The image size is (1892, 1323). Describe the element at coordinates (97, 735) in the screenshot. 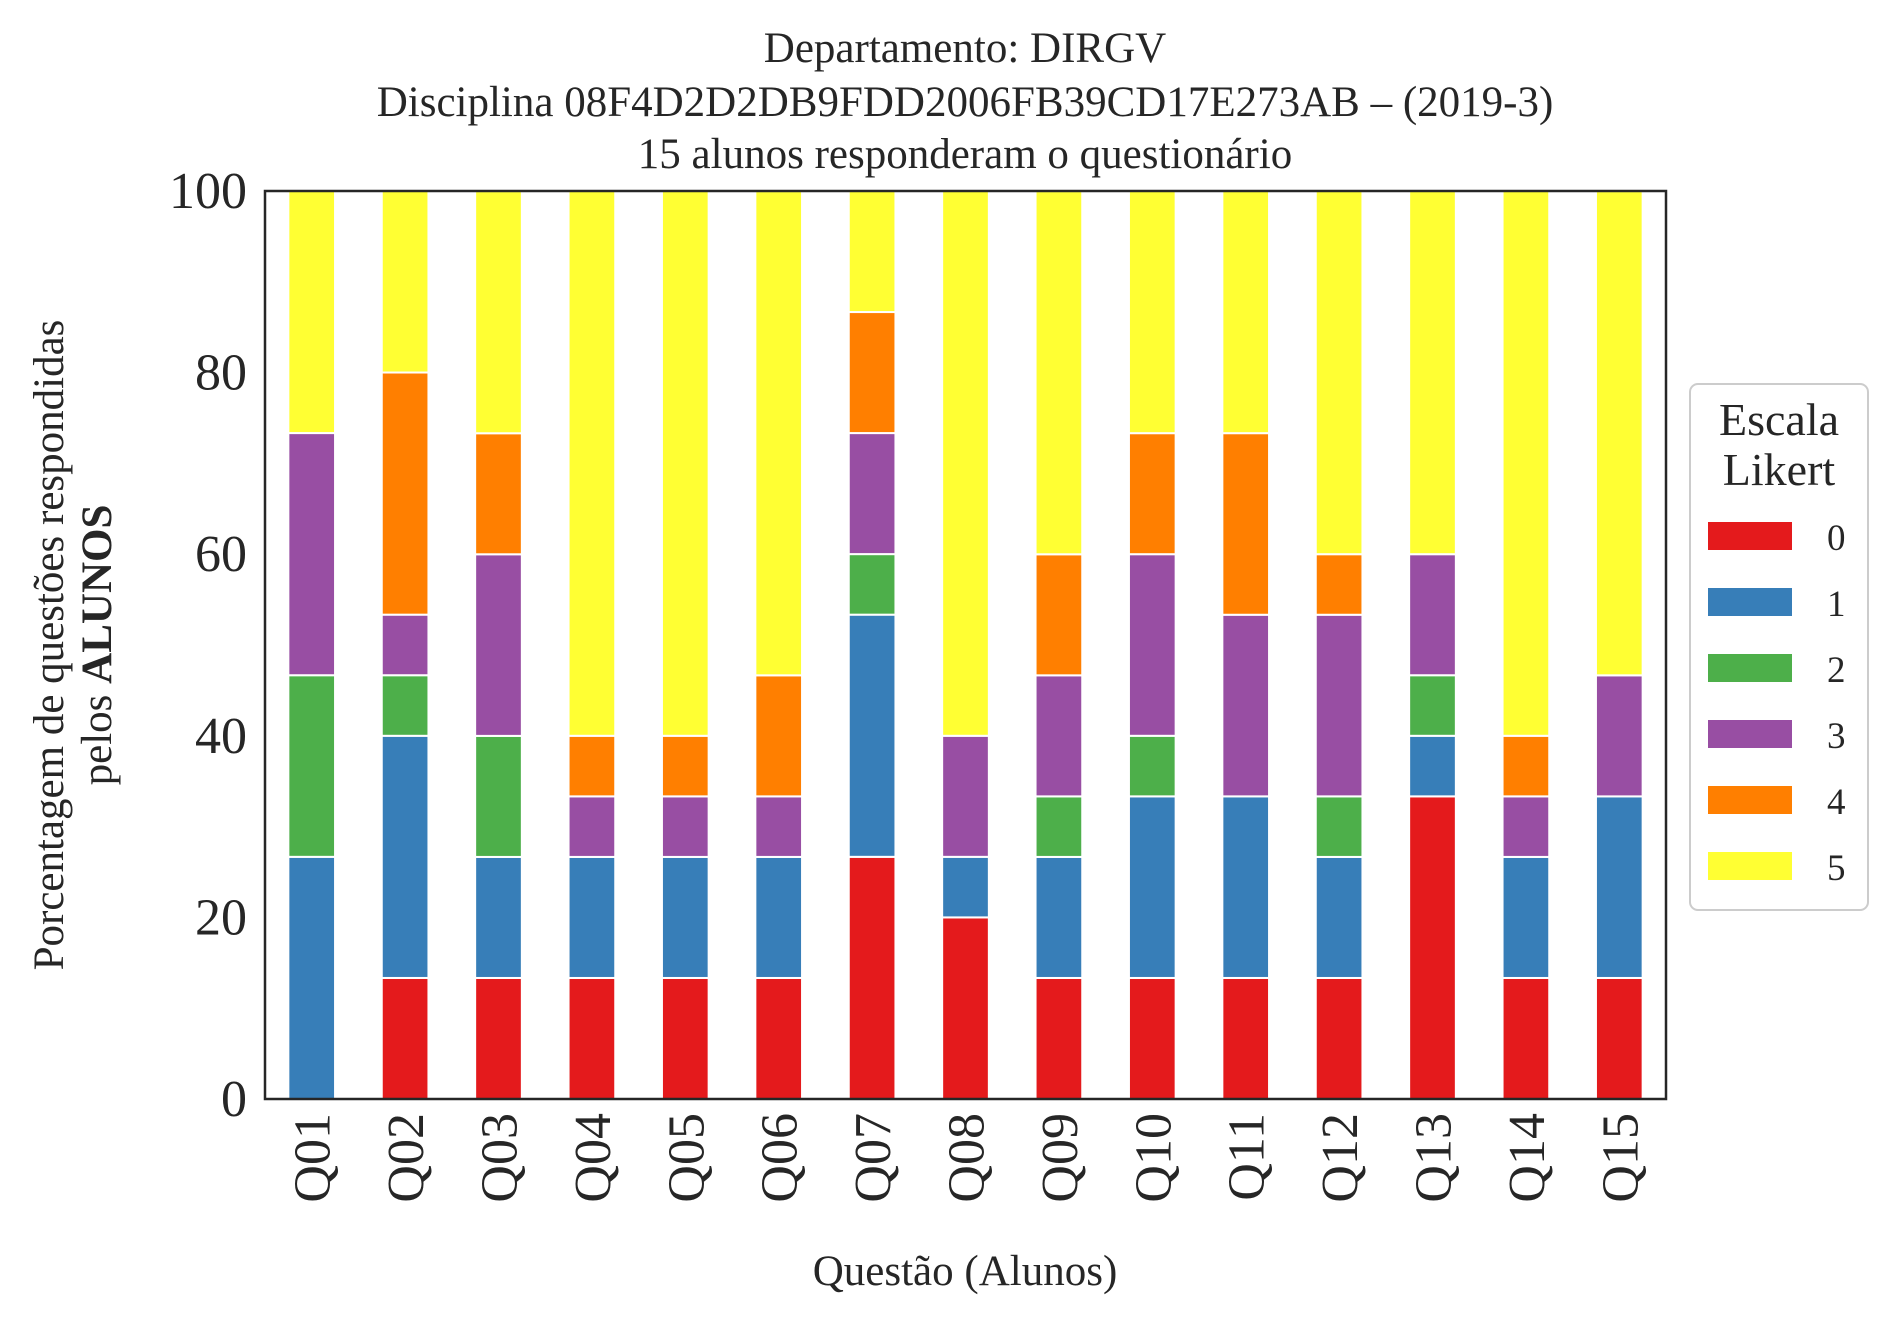

I see `y-axis-label-prefix: pelos` at that location.